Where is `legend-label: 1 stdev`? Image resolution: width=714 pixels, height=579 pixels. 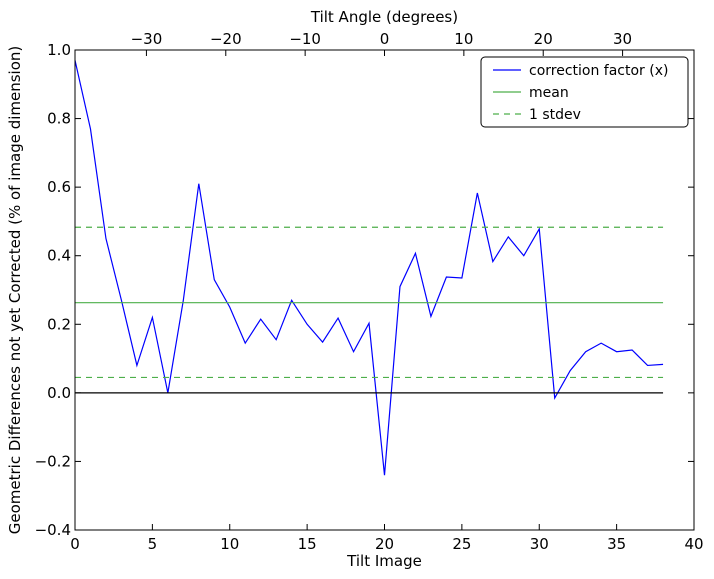 legend-label: 1 stdev is located at coordinates (555, 115).